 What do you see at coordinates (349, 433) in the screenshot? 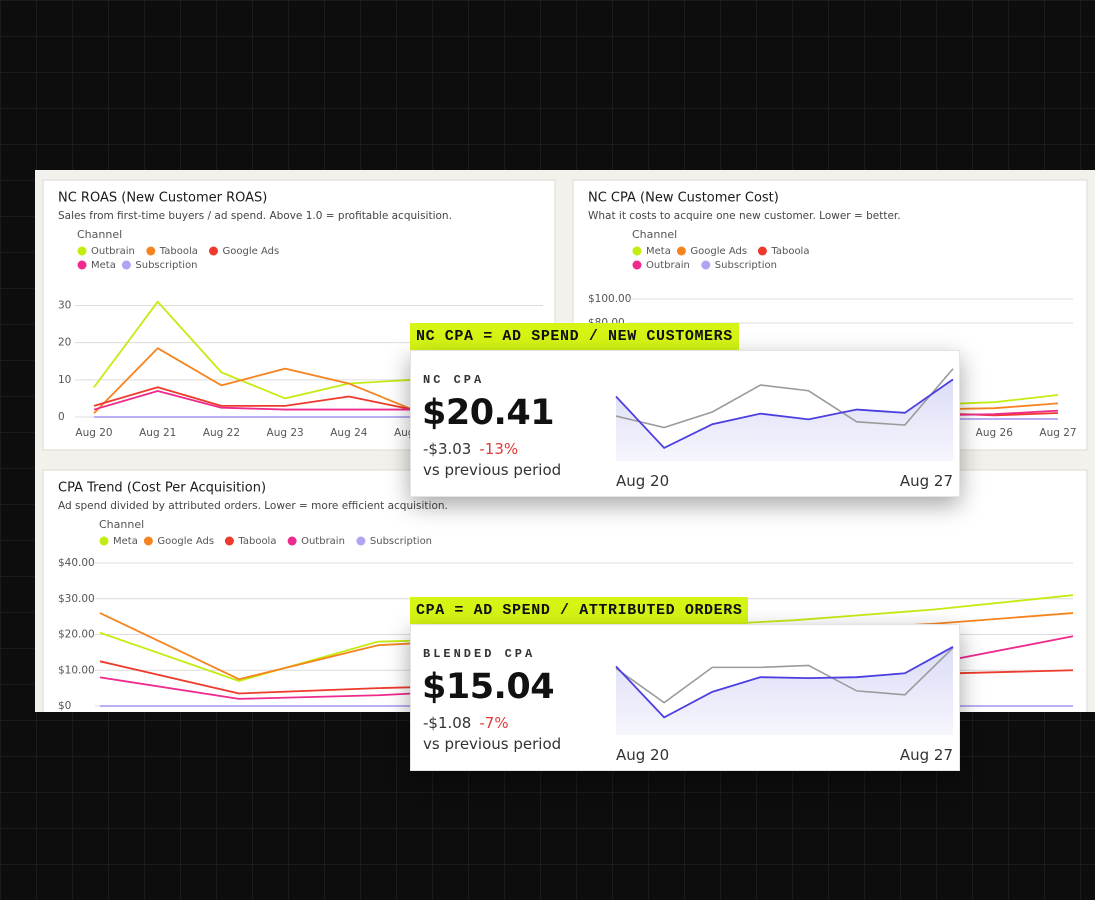
I see `x-tick-label: Aug 24` at bounding box center [349, 433].